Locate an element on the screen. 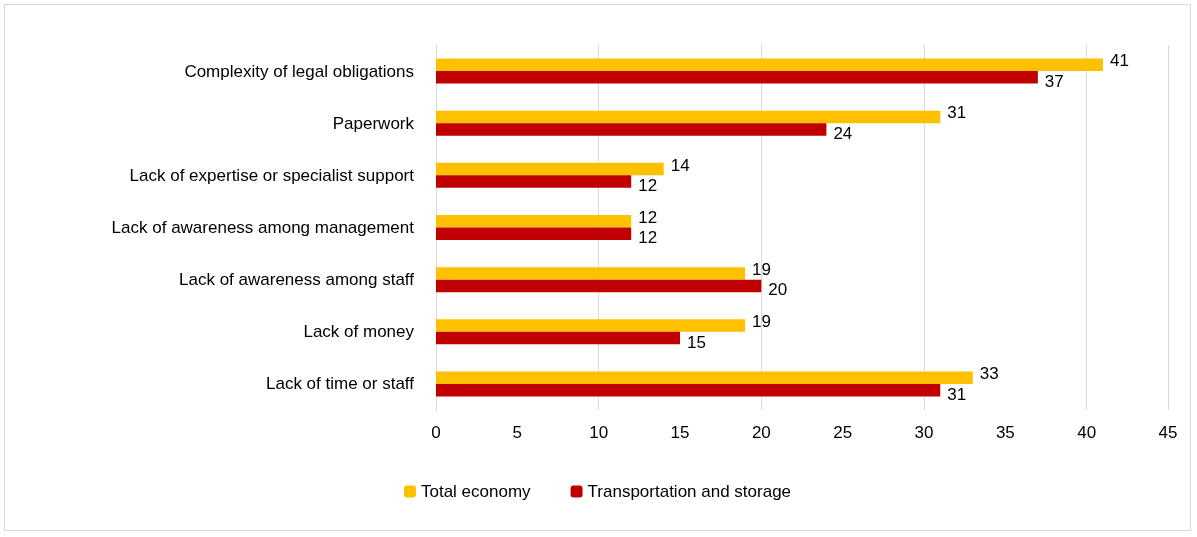 Image resolution: width=1197 pixels, height=537 pixels. y-tick-label: Paperwork is located at coordinates (373, 123).